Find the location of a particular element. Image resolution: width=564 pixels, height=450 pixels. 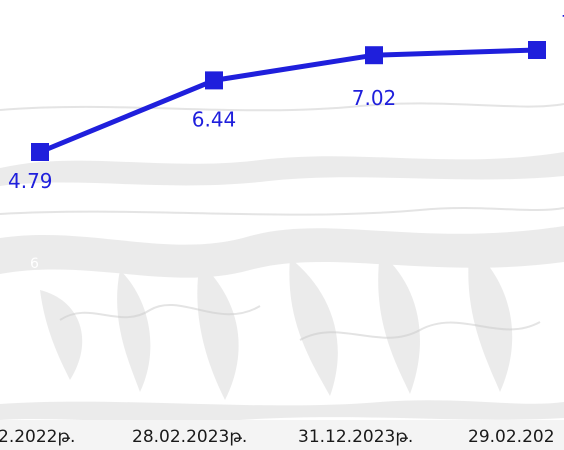

data-label: 7.14 is located at coordinates (562, 23).